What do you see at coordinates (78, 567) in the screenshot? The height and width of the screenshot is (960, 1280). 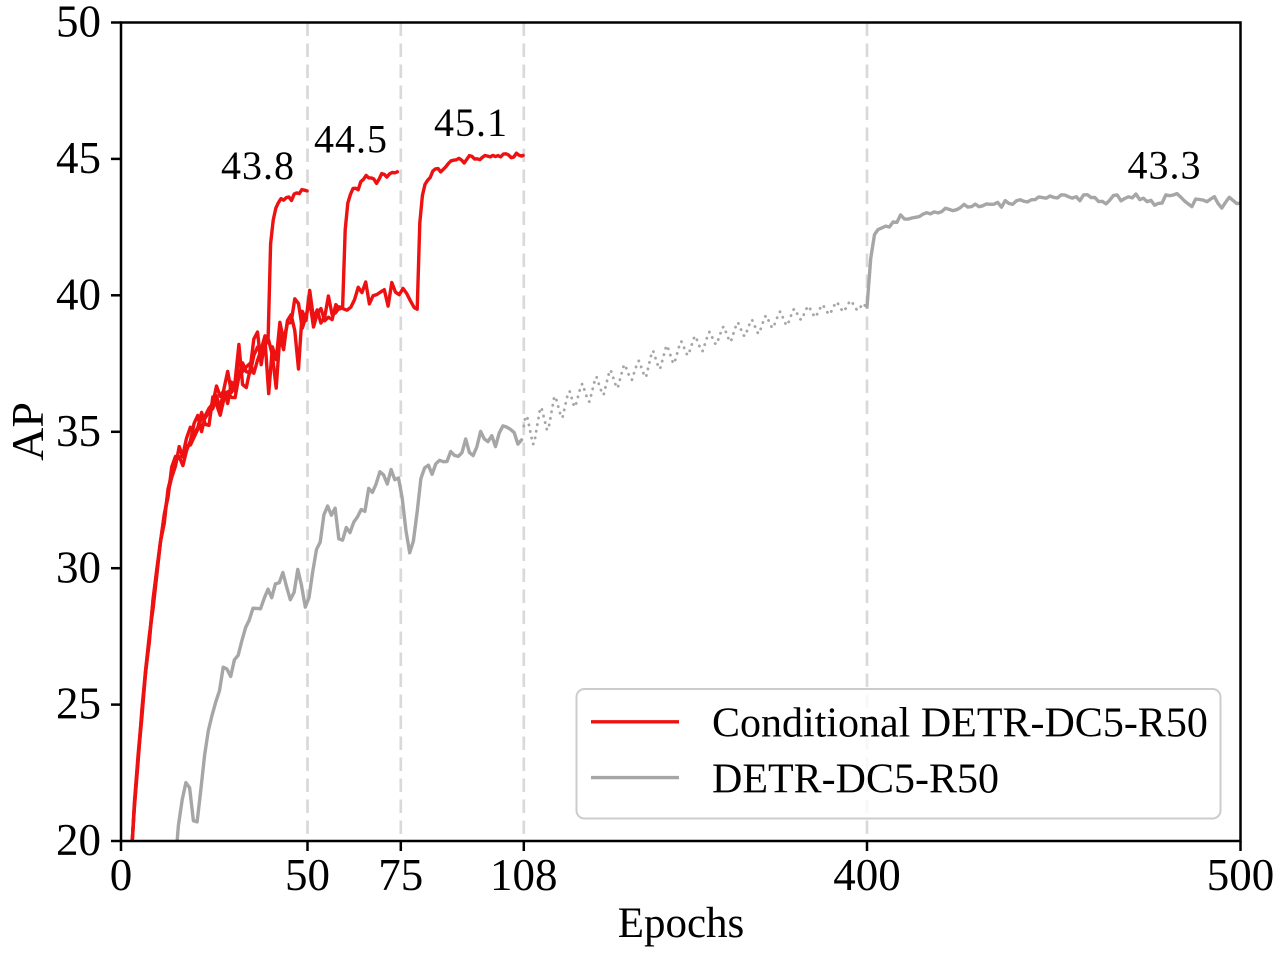 I see `svg-text: 30` at bounding box center [78, 567].